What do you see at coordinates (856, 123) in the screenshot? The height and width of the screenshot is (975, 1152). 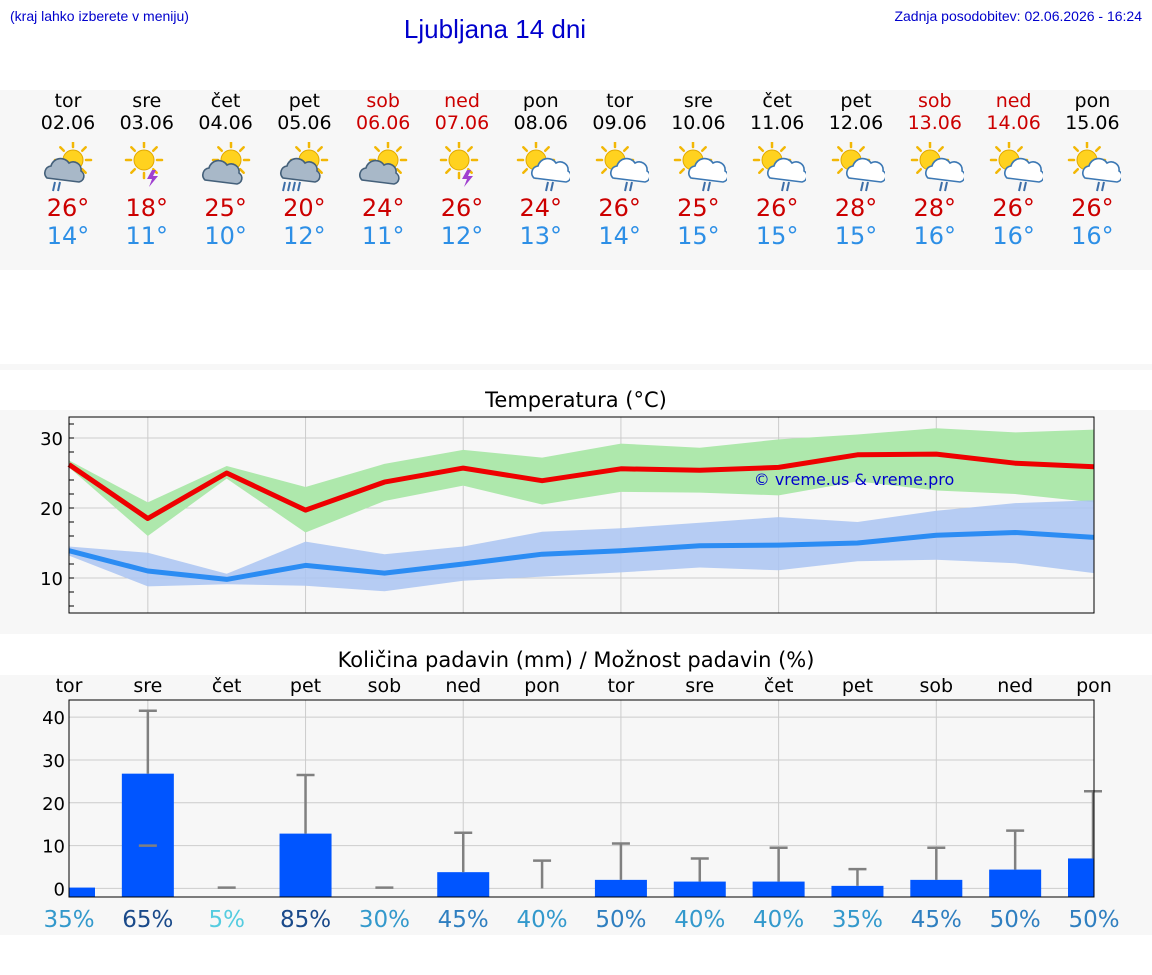 I see `day-date: 12.06` at bounding box center [856, 123].